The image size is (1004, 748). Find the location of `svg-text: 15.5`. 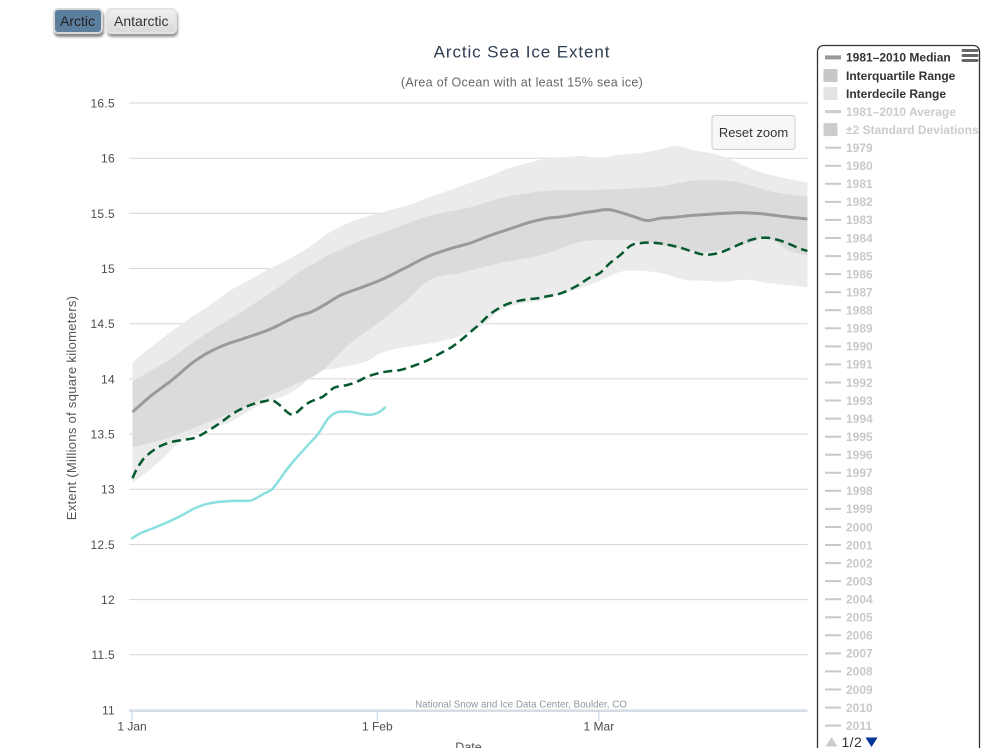

svg-text: 15.5 is located at coordinates (102, 214).